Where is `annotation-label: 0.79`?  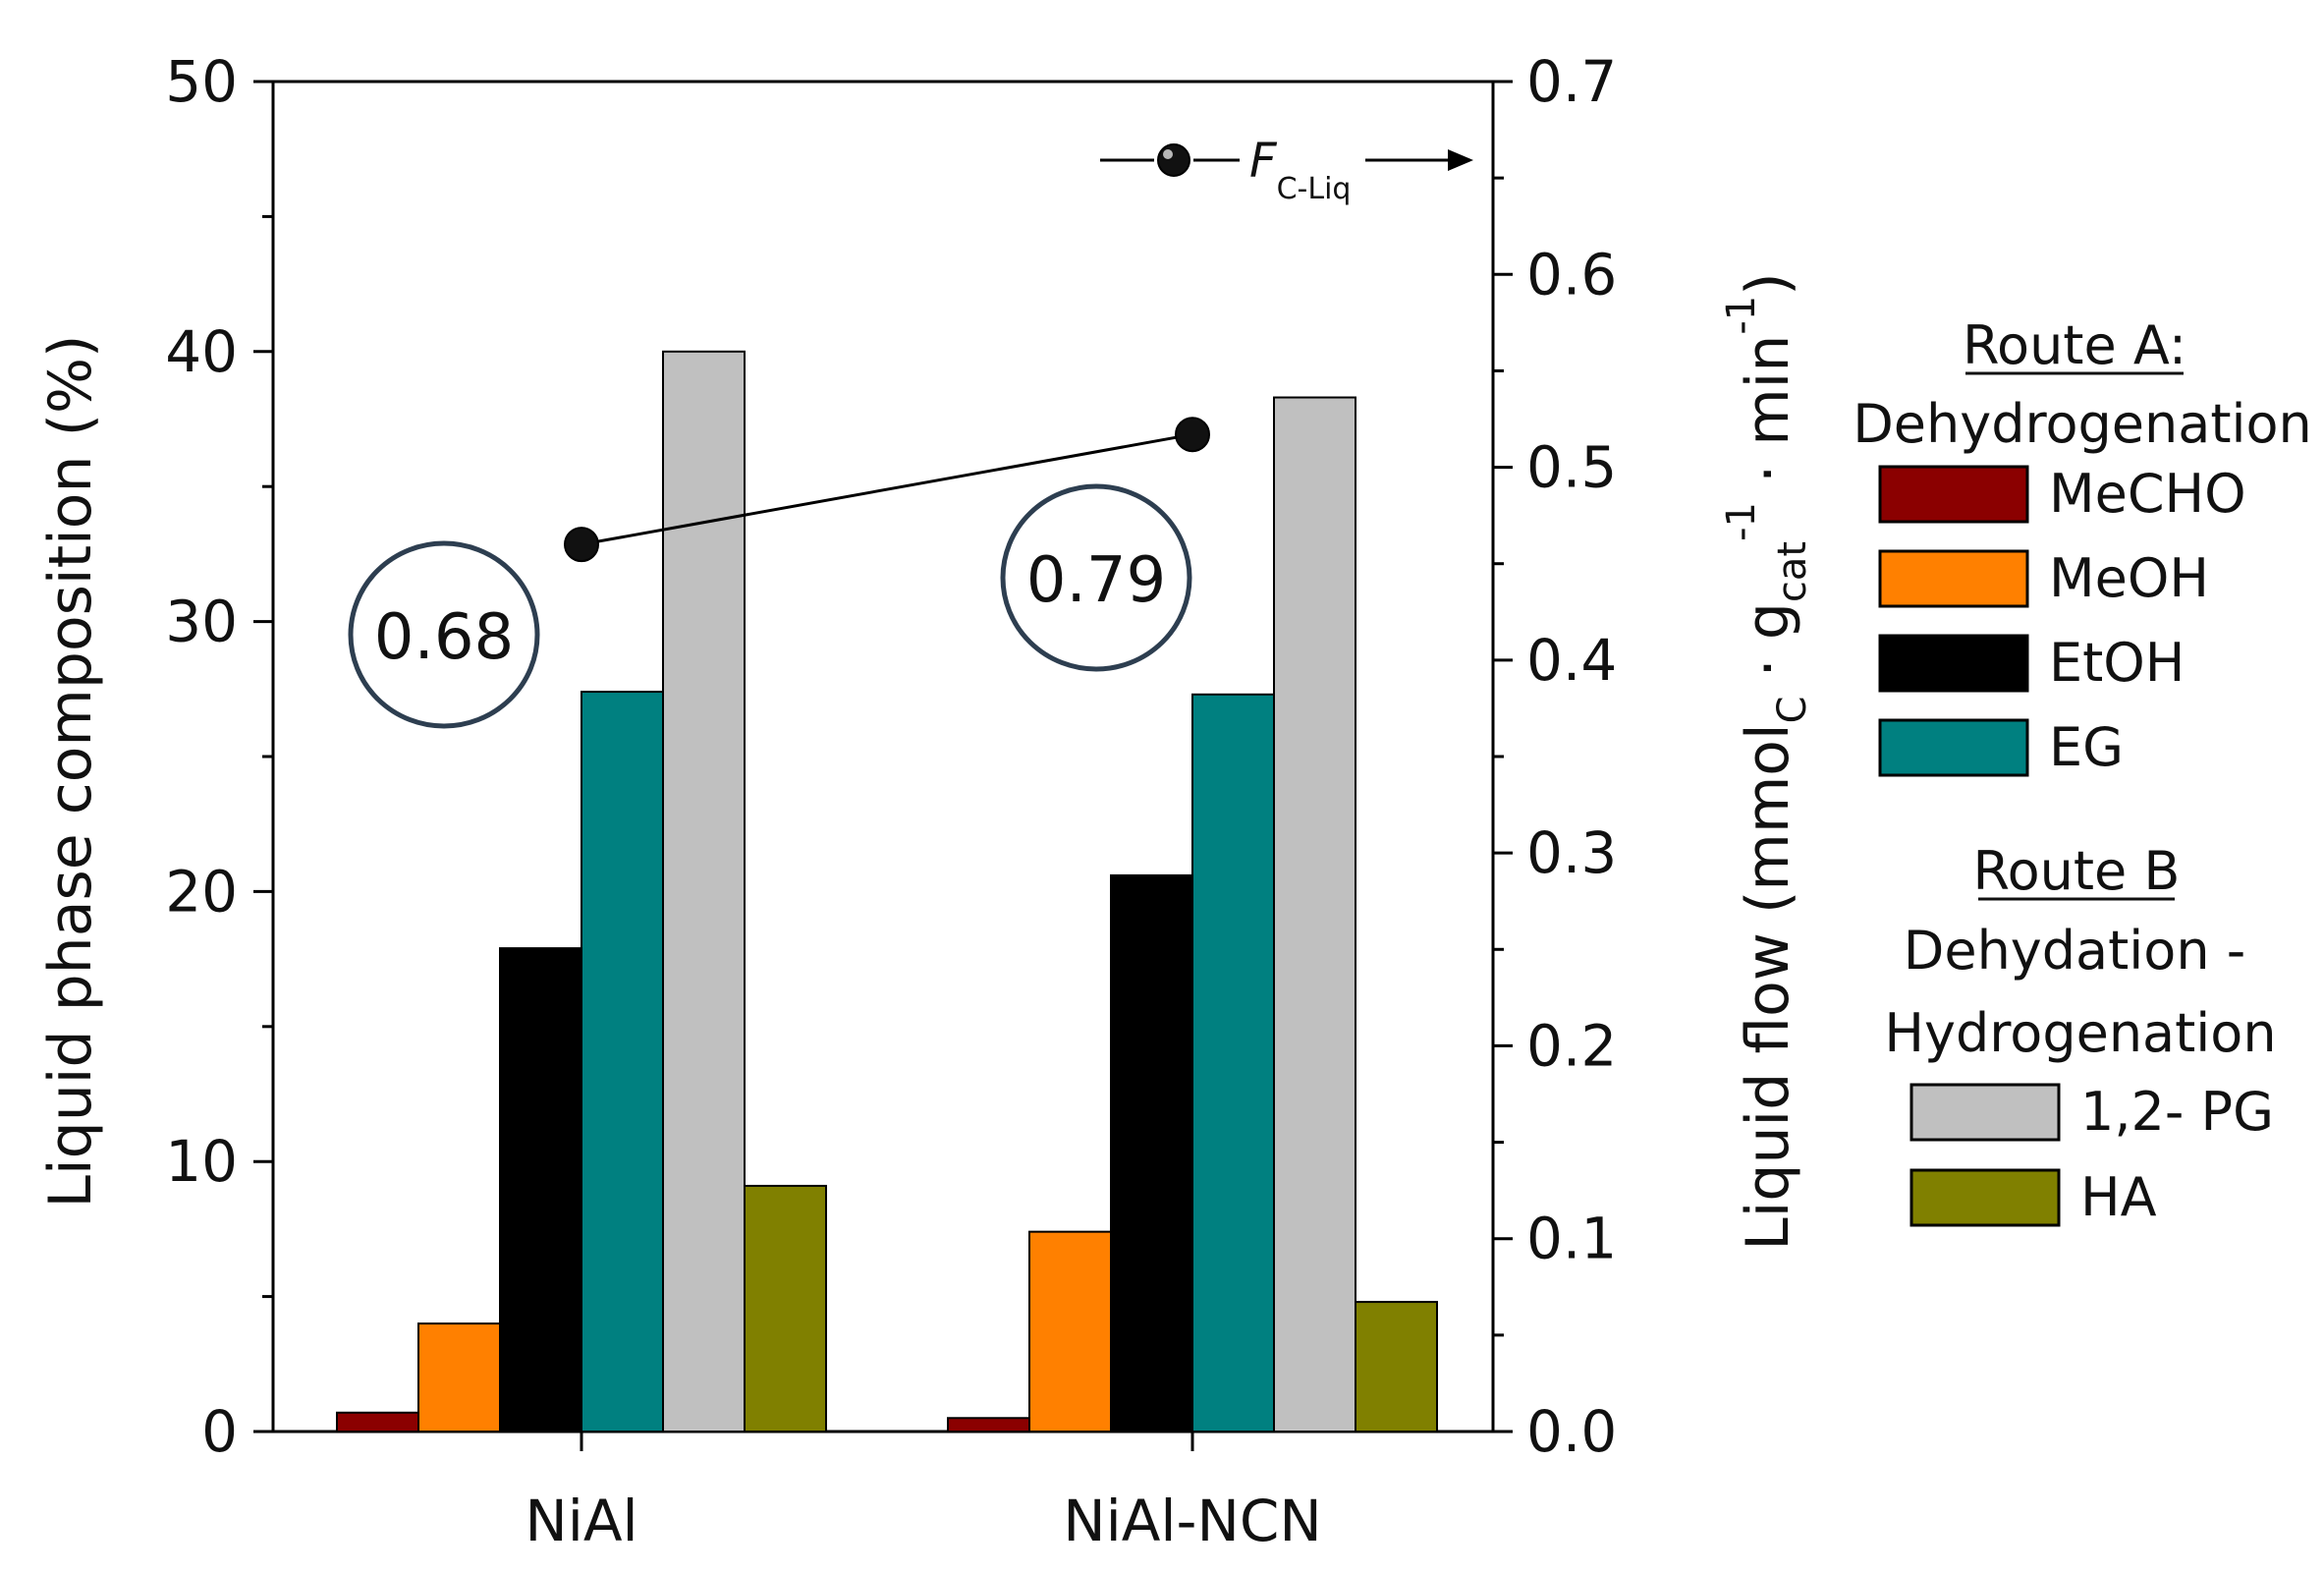
annotation-label: 0.79 is located at coordinates (1096, 581).